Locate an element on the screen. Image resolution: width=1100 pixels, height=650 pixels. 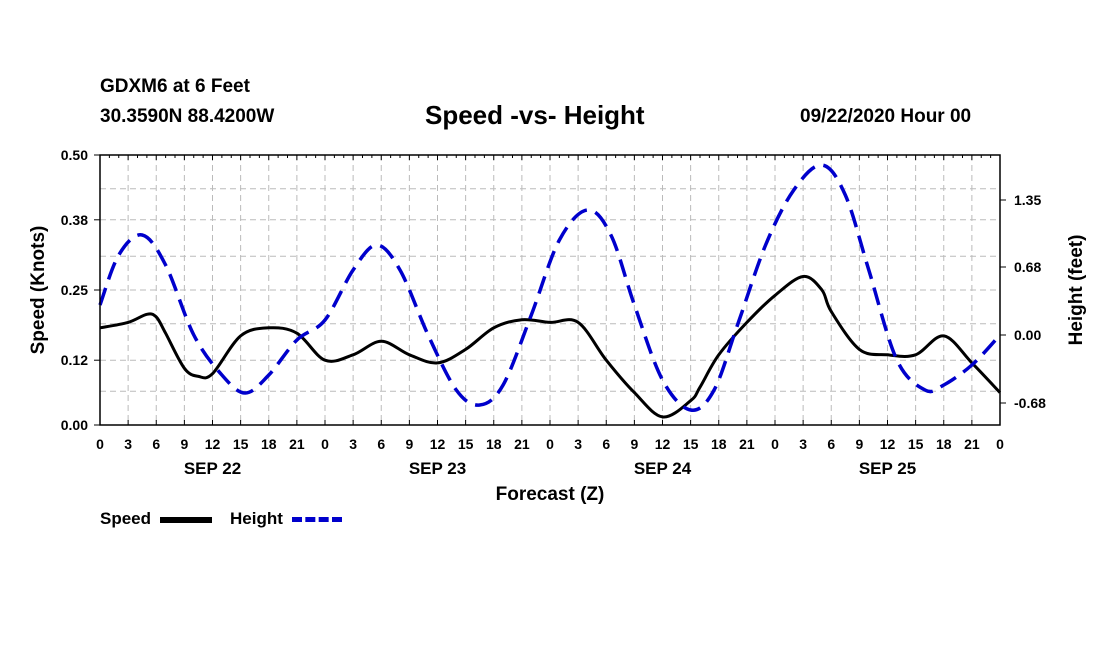
chart-title: Speed -vs- Height is located at coordinates (535, 115).